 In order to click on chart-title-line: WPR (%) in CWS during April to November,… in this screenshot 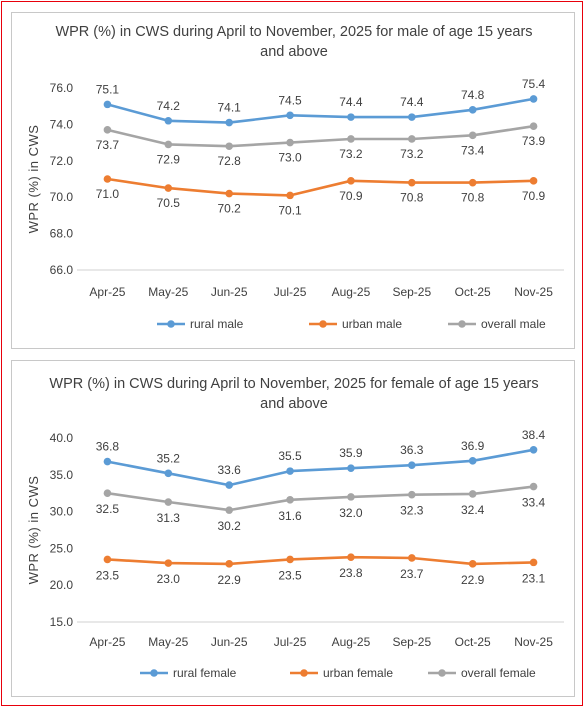, I will do `click(293, 384)`.